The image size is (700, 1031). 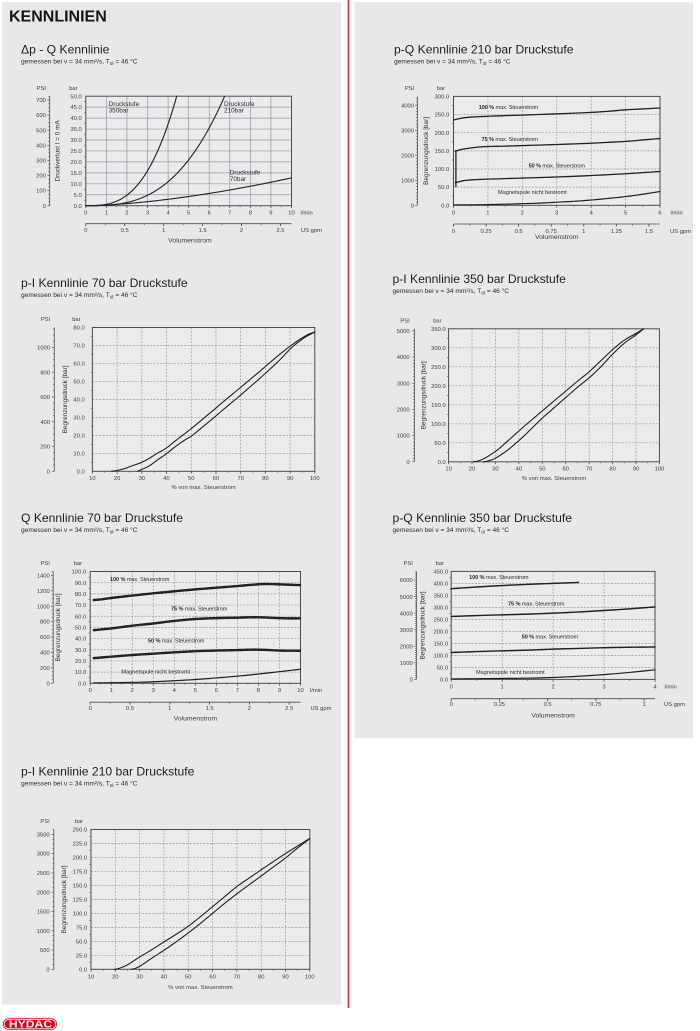 I want to click on svg-text: 6000, so click(x=406, y=581).